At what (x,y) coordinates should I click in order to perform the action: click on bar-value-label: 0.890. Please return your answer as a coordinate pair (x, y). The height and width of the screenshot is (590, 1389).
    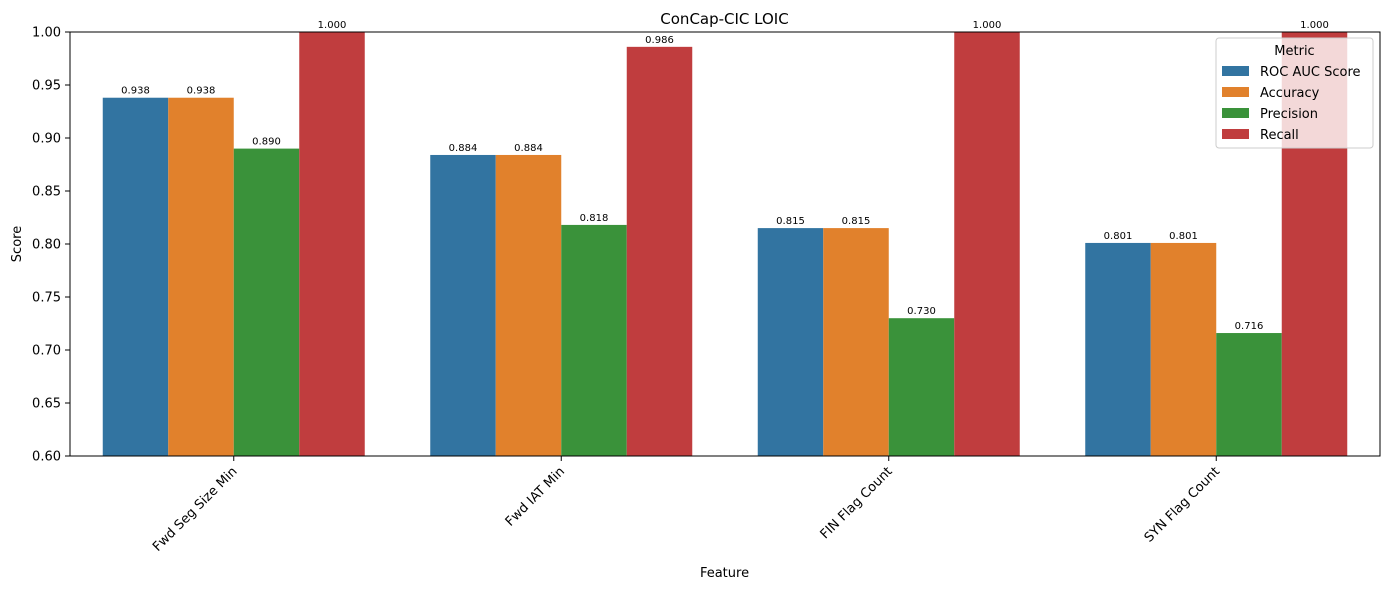
    Looking at the image, I should click on (266, 142).